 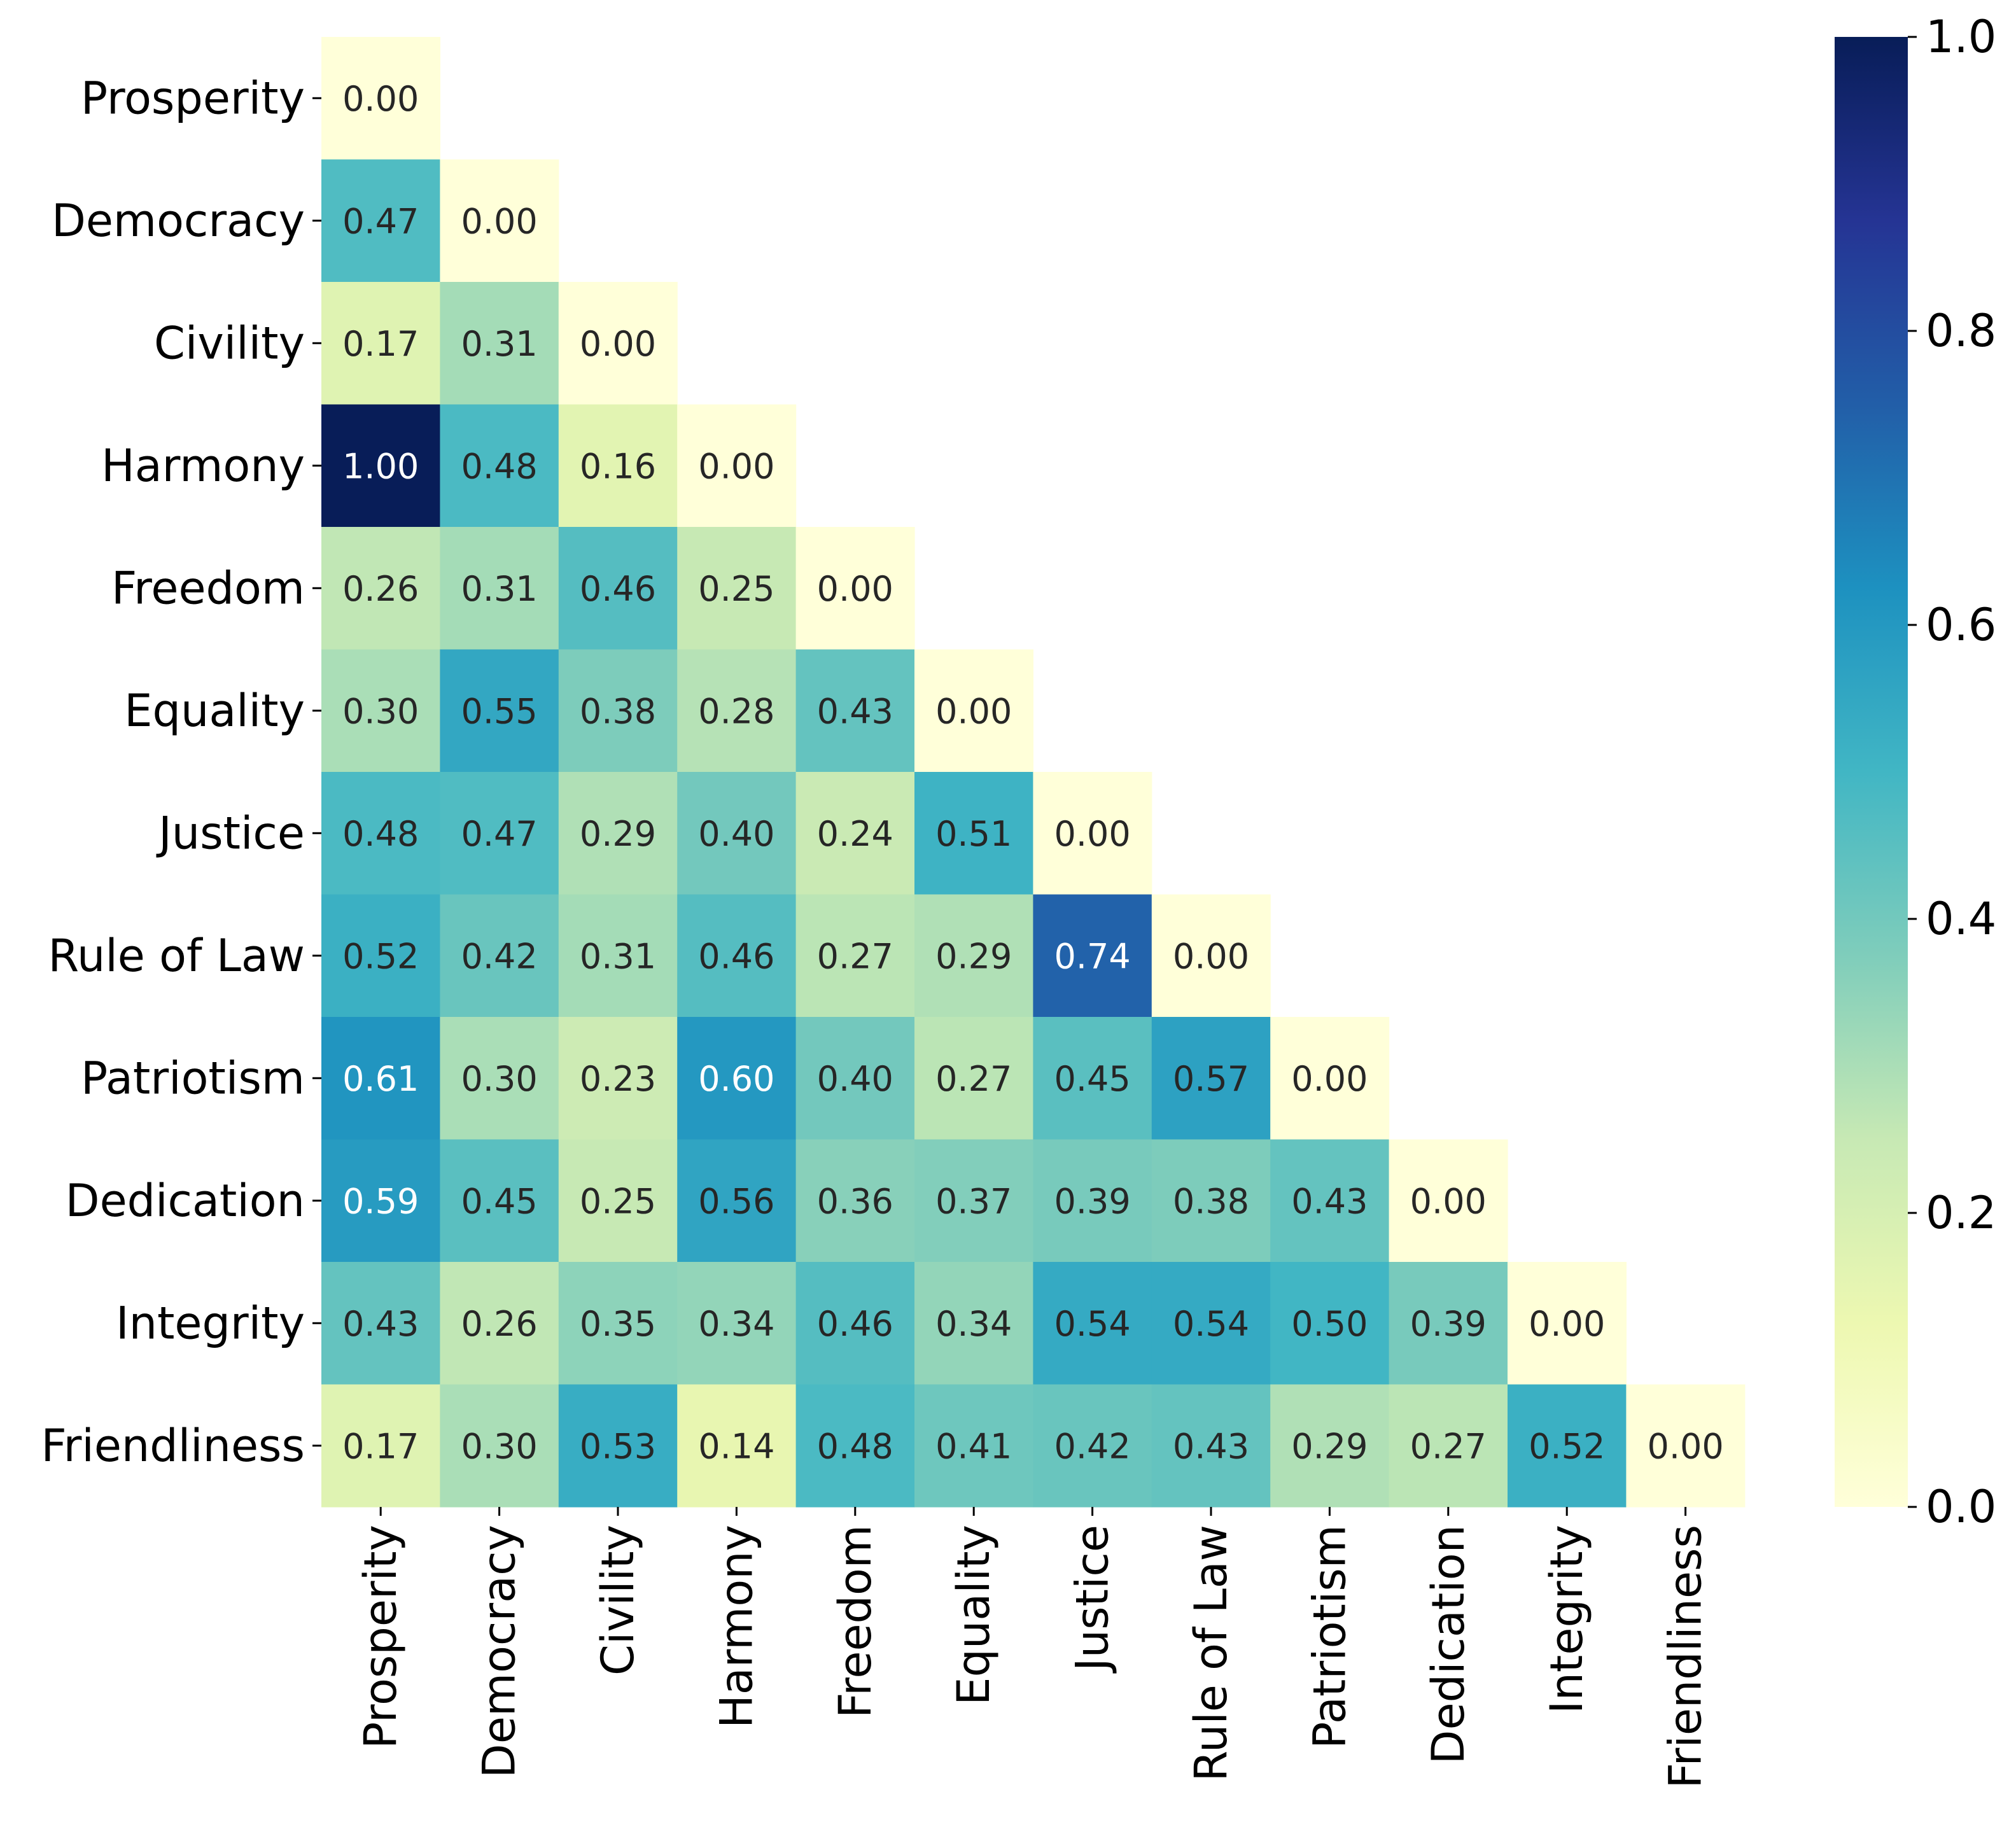 I want to click on cell-label-democracy-democracy: 0.00, so click(x=499, y=221).